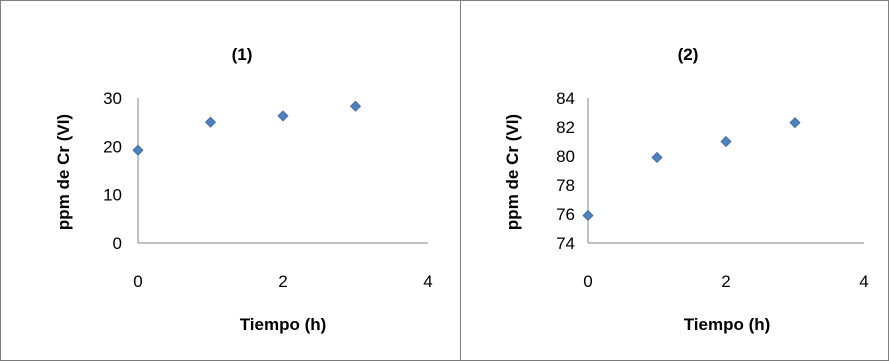 This screenshot has width=889, height=362. I want to click on y-tick-label: 0, so click(117, 243).